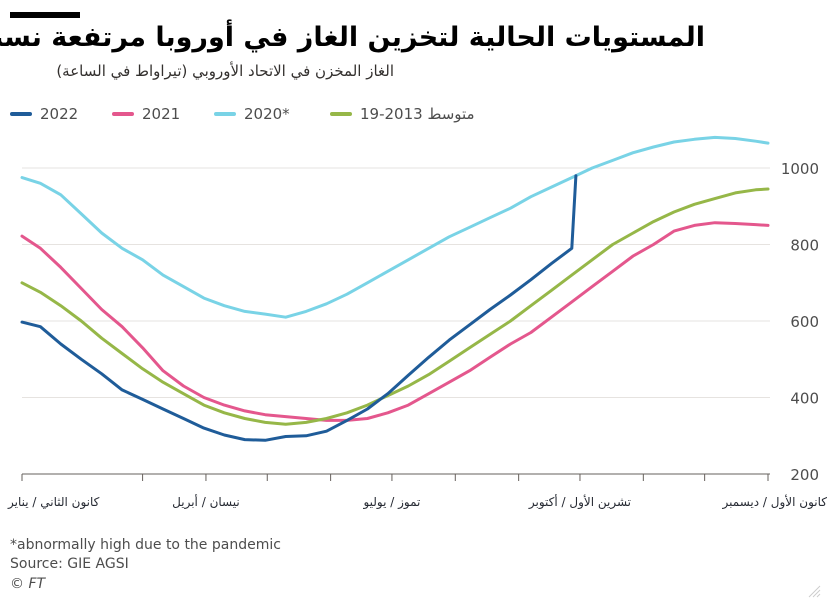 Image resolution: width=831 pixels, height=606 pixels. What do you see at coordinates (59, 114) in the screenshot?
I see `legend-label-2022: 2022` at bounding box center [59, 114].